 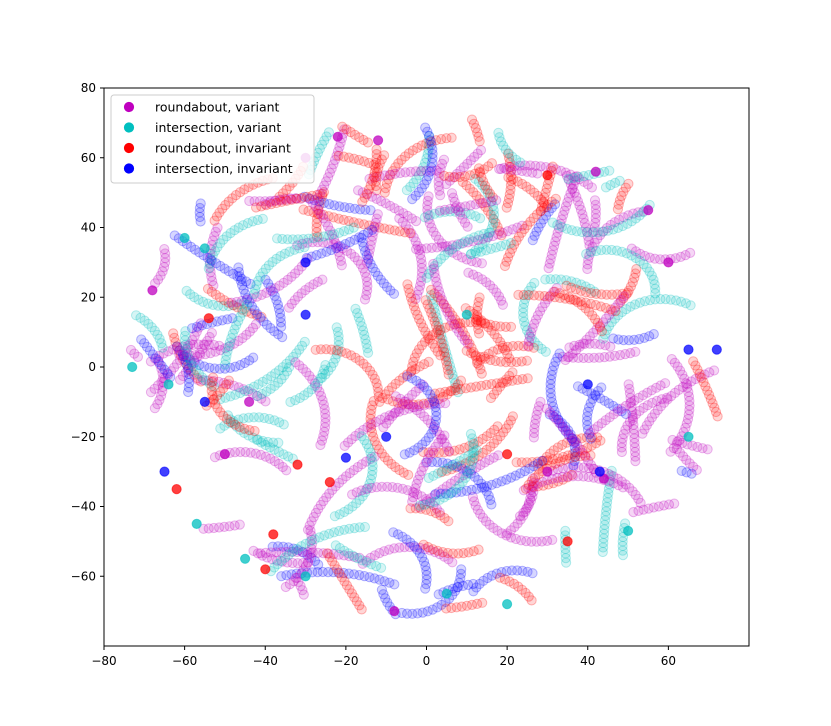 What do you see at coordinates (506, 661) in the screenshot?
I see `x-tick-label: 20` at bounding box center [506, 661].